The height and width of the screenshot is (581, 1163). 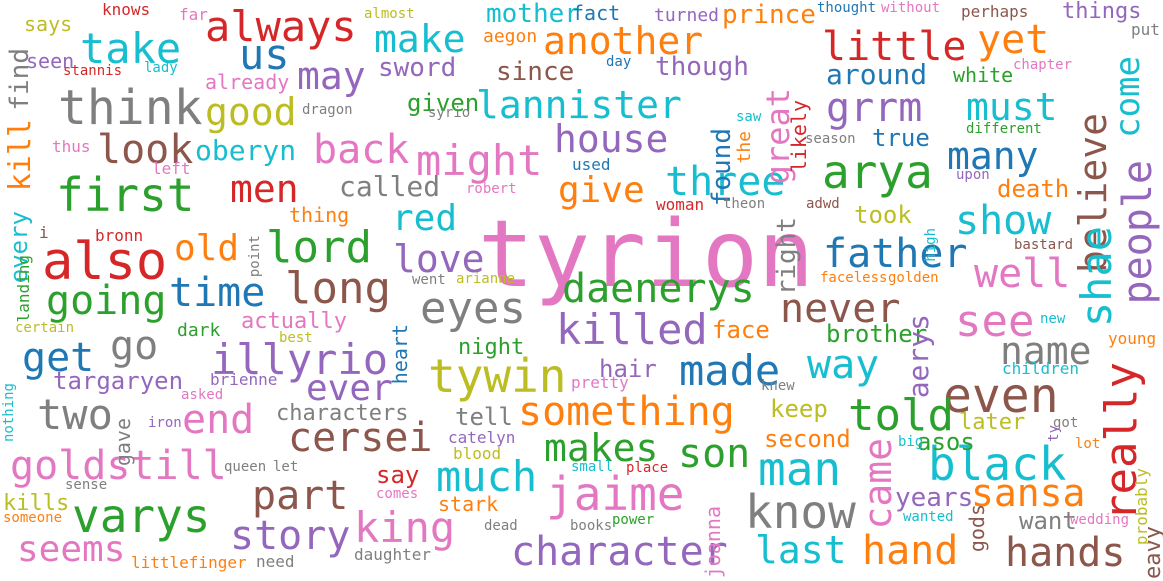 I want to click on word-blood: blood, so click(x=477, y=453).